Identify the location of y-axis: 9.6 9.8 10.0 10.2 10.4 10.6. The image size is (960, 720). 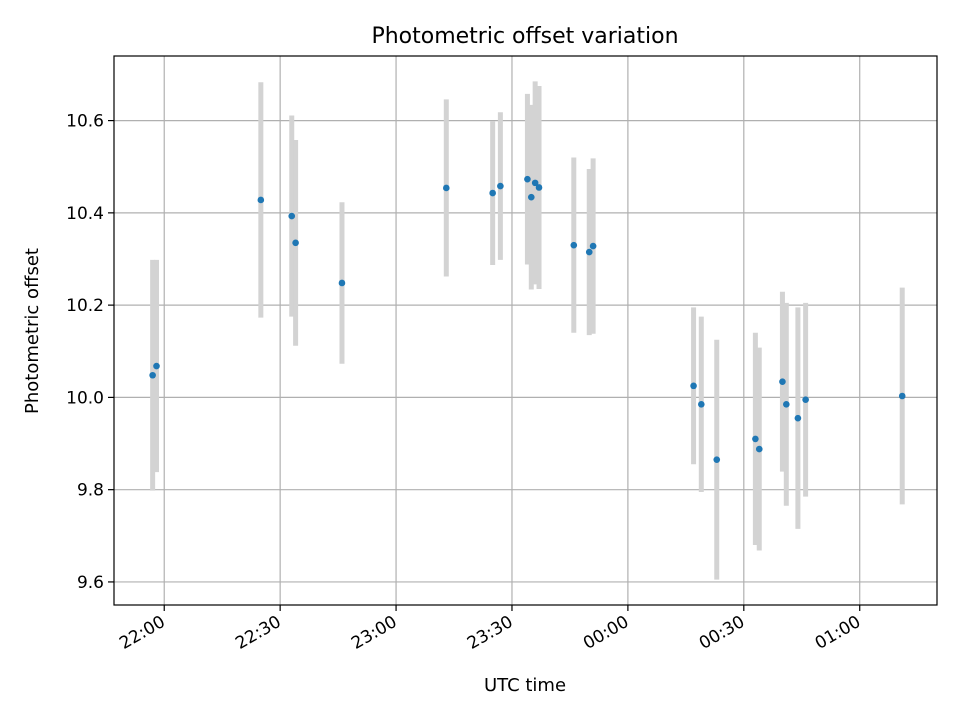
(90, 352).